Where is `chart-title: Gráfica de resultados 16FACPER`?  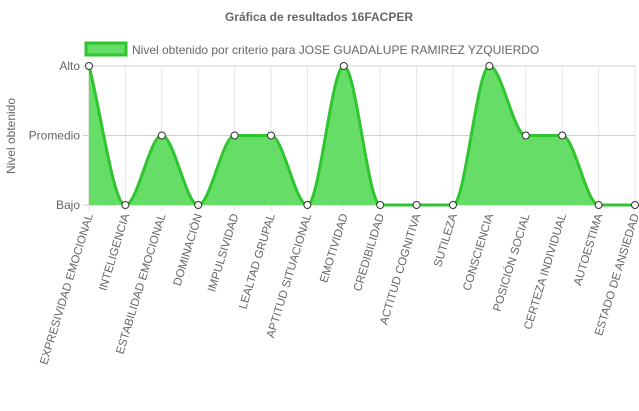
chart-title: Gráfica de resultados 16FACPER is located at coordinates (319, 17).